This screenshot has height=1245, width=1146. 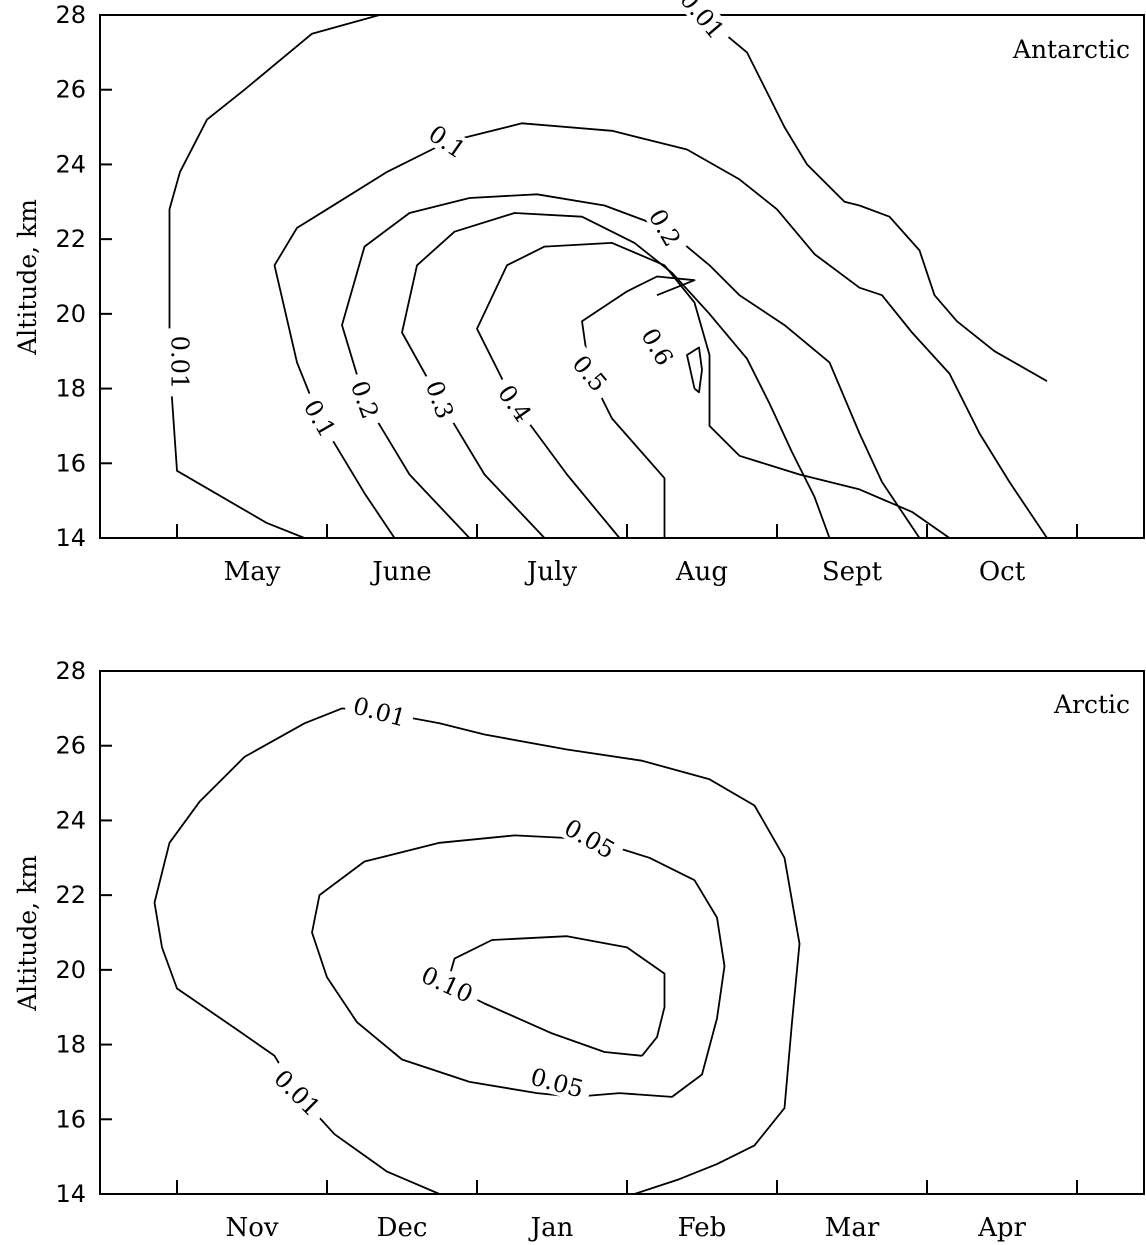 I want to click on contour-label: 0.10, so click(x=447, y=984).